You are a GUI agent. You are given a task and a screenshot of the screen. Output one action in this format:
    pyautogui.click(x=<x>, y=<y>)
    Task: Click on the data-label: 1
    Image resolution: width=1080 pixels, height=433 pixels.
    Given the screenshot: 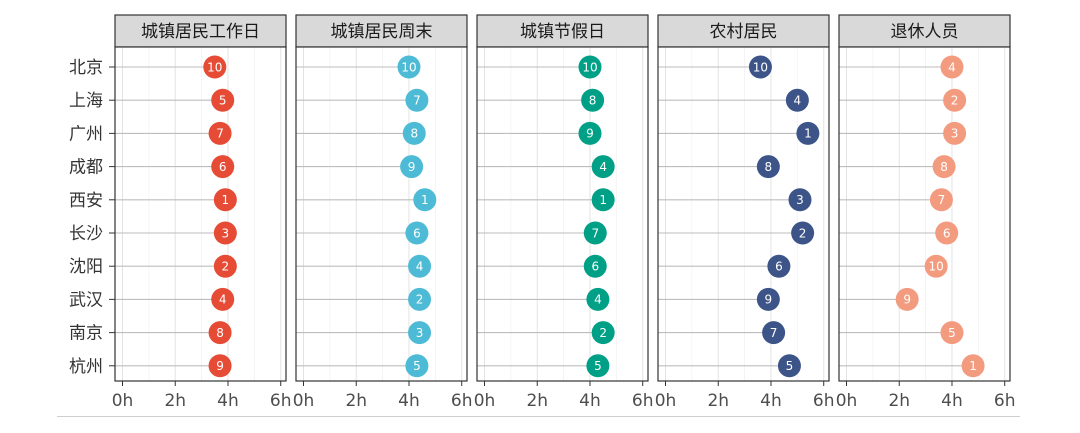 What is the action you would take?
    pyautogui.click(x=425, y=200)
    